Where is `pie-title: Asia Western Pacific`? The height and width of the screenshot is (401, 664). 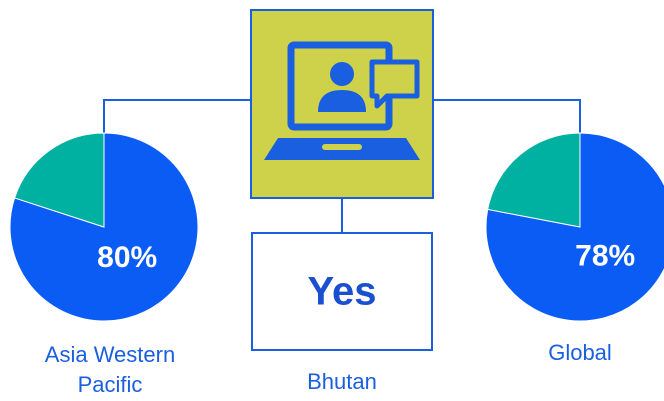
pie-title: Asia Western Pacific is located at coordinates (110, 369).